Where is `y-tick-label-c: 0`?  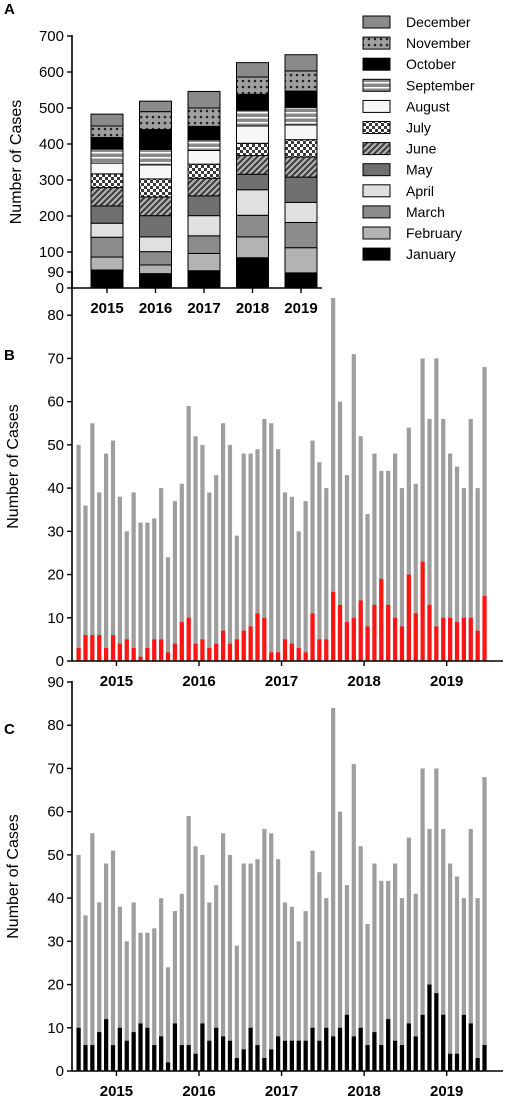
y-tick-label-c: 0 is located at coordinates (60, 1071).